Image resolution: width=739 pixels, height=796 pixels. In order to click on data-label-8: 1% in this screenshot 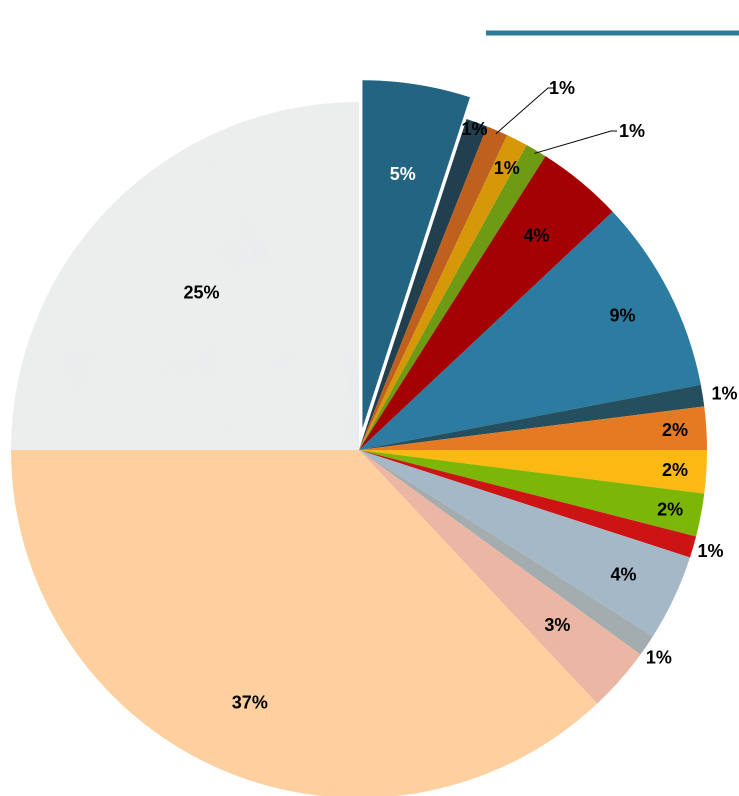, I will do `click(724, 393)`.